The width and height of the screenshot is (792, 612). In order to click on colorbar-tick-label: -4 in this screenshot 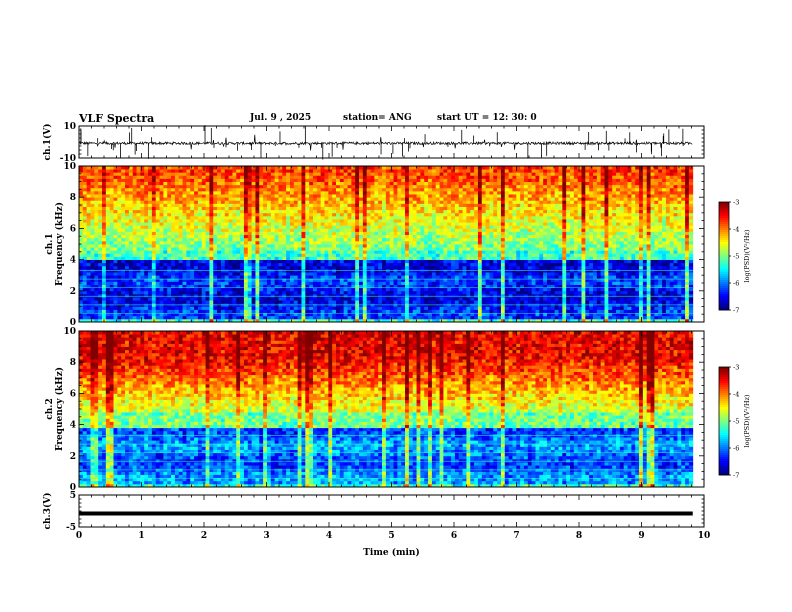, I will do `click(736, 230)`.